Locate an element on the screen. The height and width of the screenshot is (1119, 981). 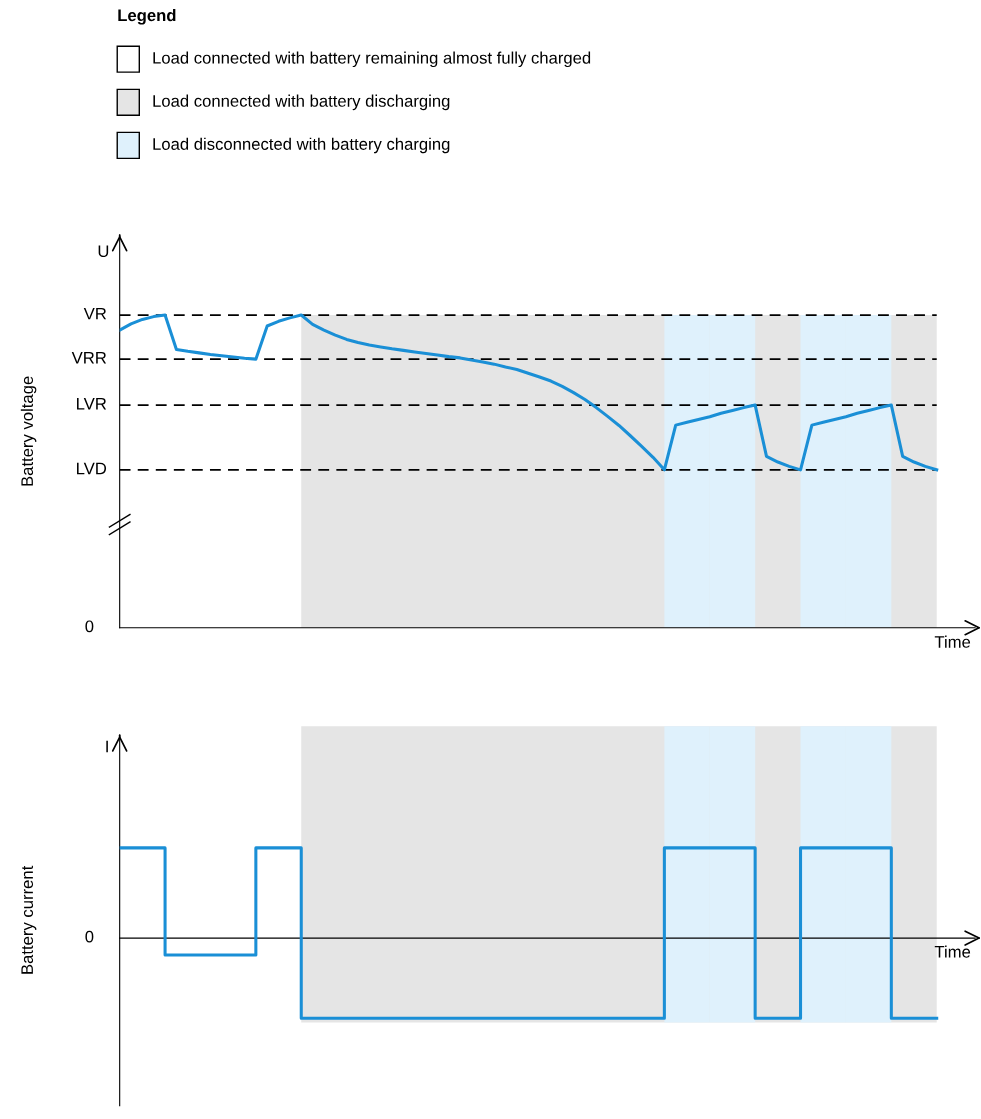
y-axis-title: Battery voltage is located at coordinates (28, 431).